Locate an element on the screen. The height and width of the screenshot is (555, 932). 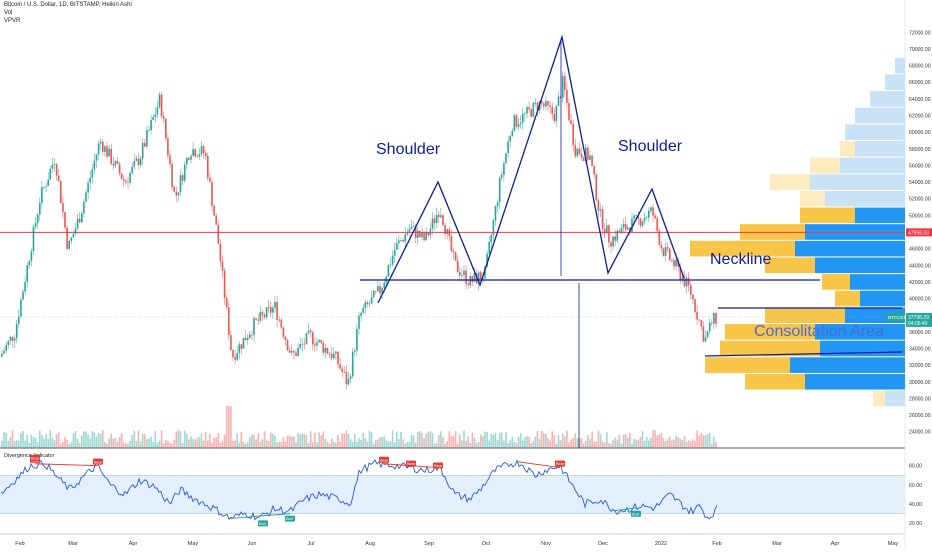
red-line-price-tag is located at coordinates (919, 232).